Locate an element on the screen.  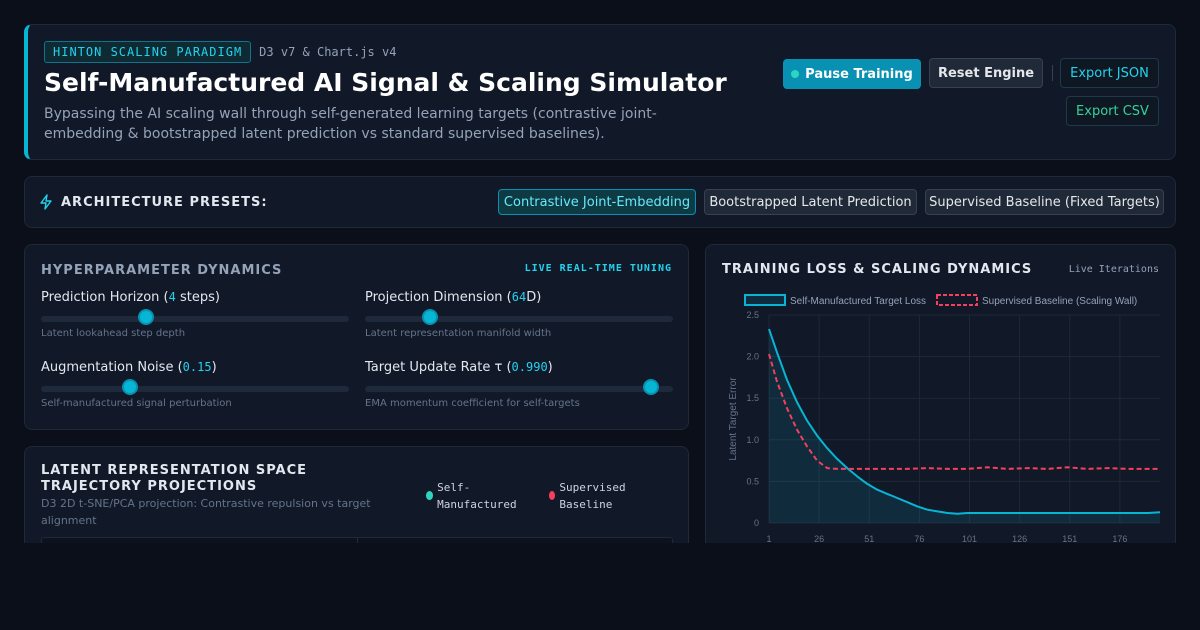
y-tick-label: 2.0 is located at coordinates (752, 357).